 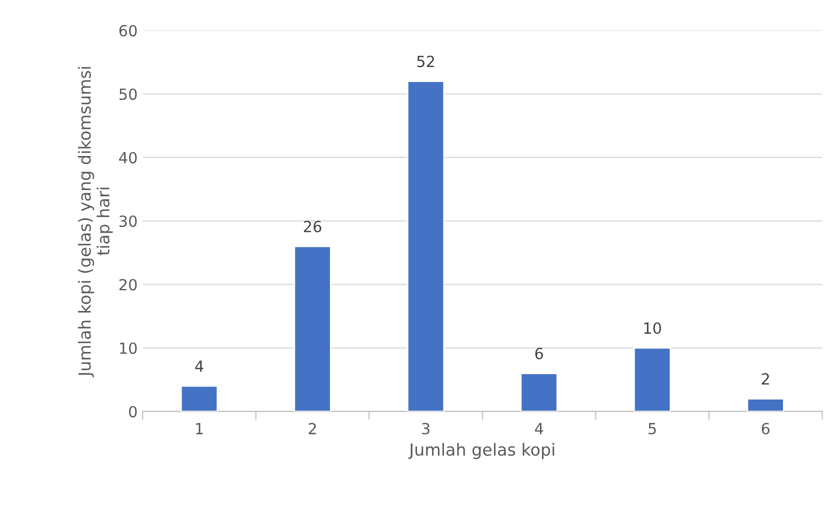 I want to click on data-label: 52, so click(x=425, y=62).